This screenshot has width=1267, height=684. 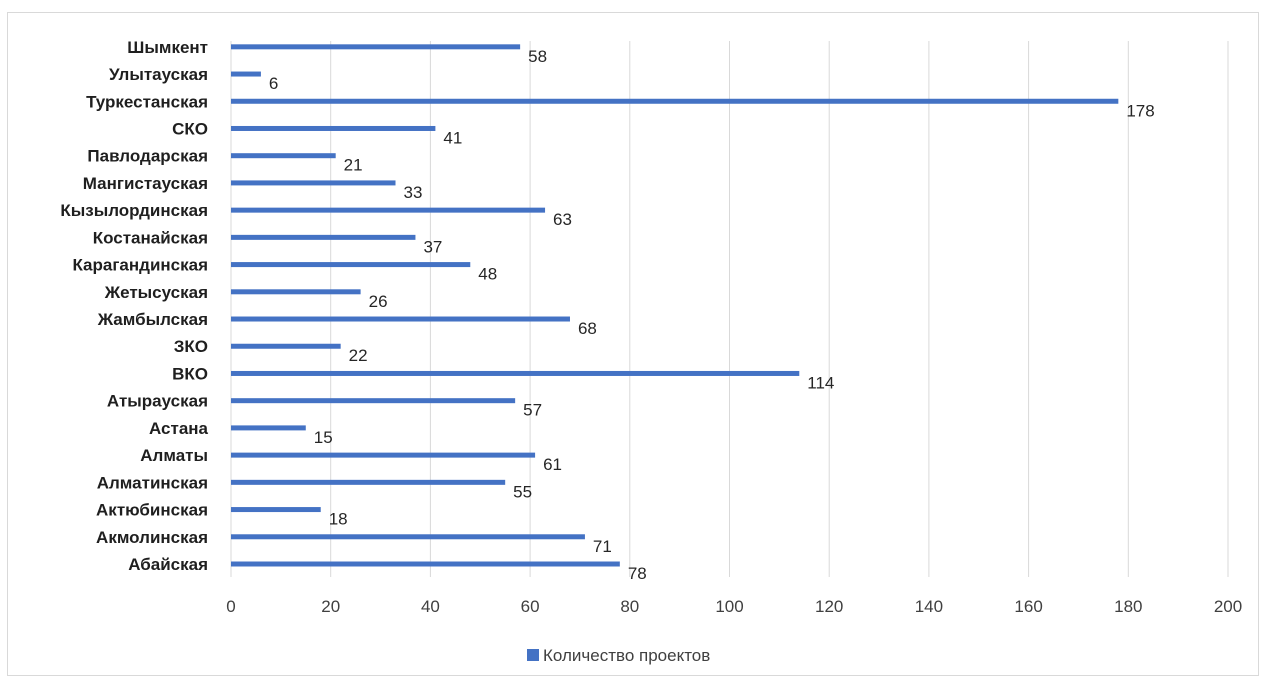 I want to click on x-tick-labels: 0 20 40 60 80 100 120 140 160 180 200, so click(x=734, y=606).